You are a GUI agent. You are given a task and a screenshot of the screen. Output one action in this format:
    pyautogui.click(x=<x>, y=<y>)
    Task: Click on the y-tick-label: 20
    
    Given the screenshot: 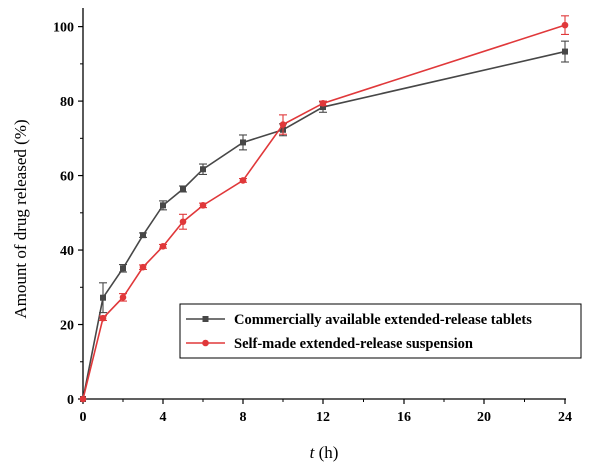 What is the action you would take?
    pyautogui.click(x=67, y=326)
    